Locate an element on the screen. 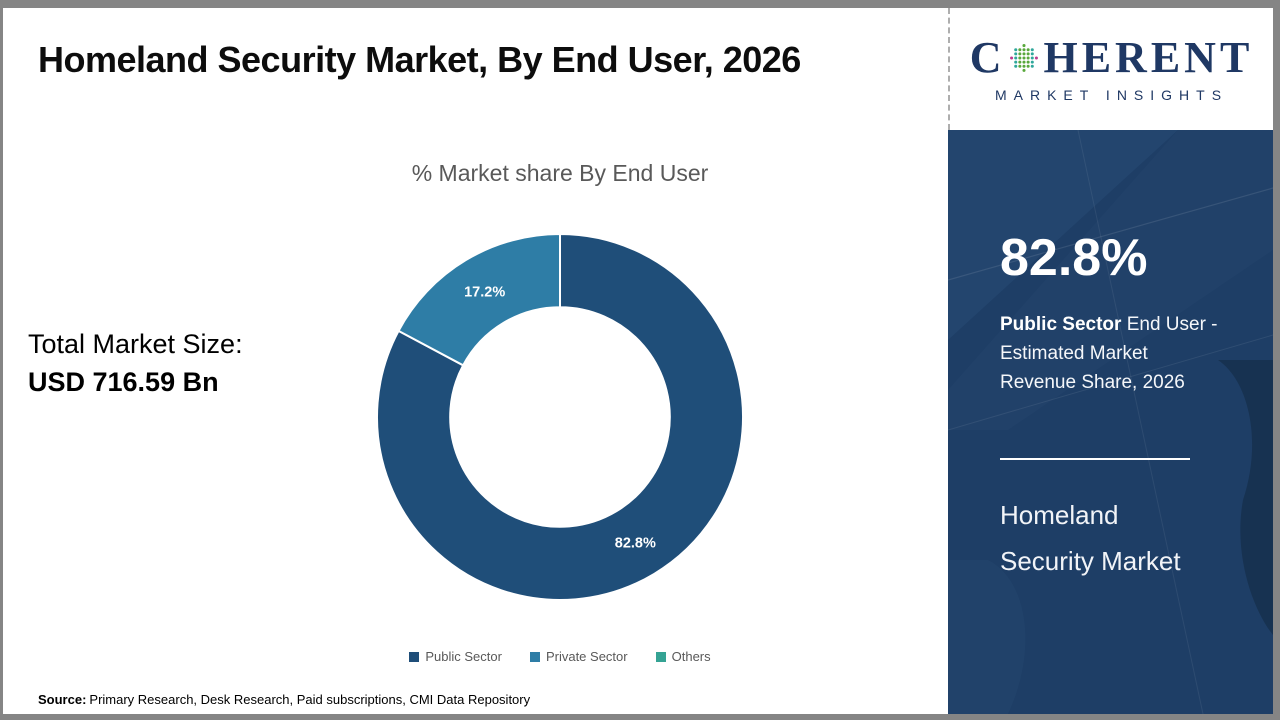 The width and height of the screenshot is (1280, 720). logo-letter-c: C is located at coordinates (987, 57).